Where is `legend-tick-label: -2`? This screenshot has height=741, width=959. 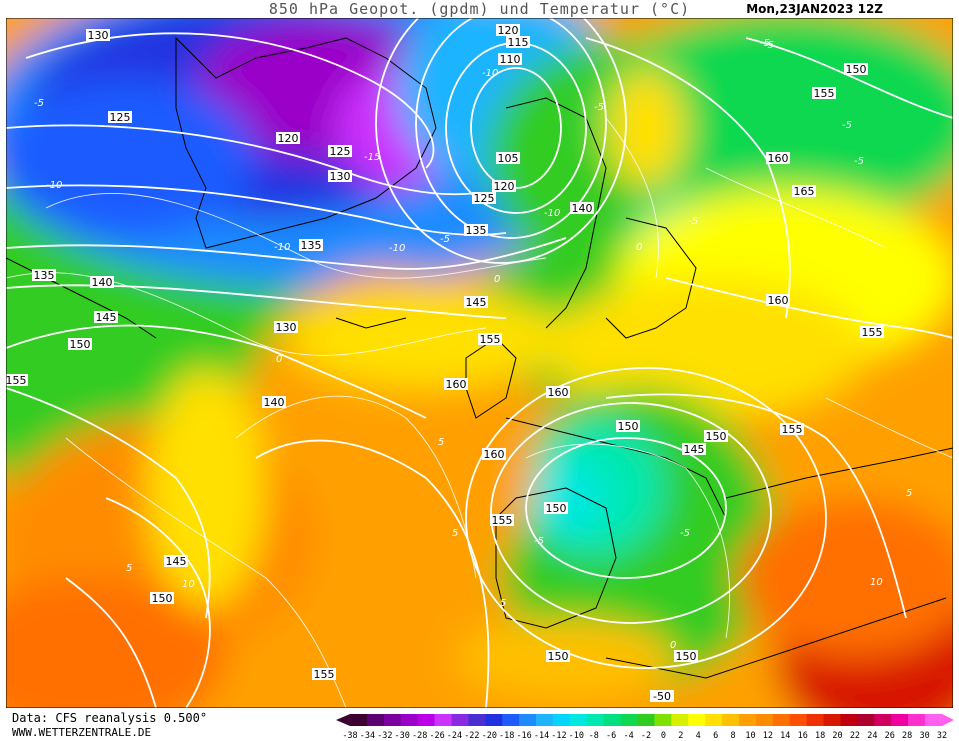
legend-tick-label: -2 is located at coordinates (646, 736).